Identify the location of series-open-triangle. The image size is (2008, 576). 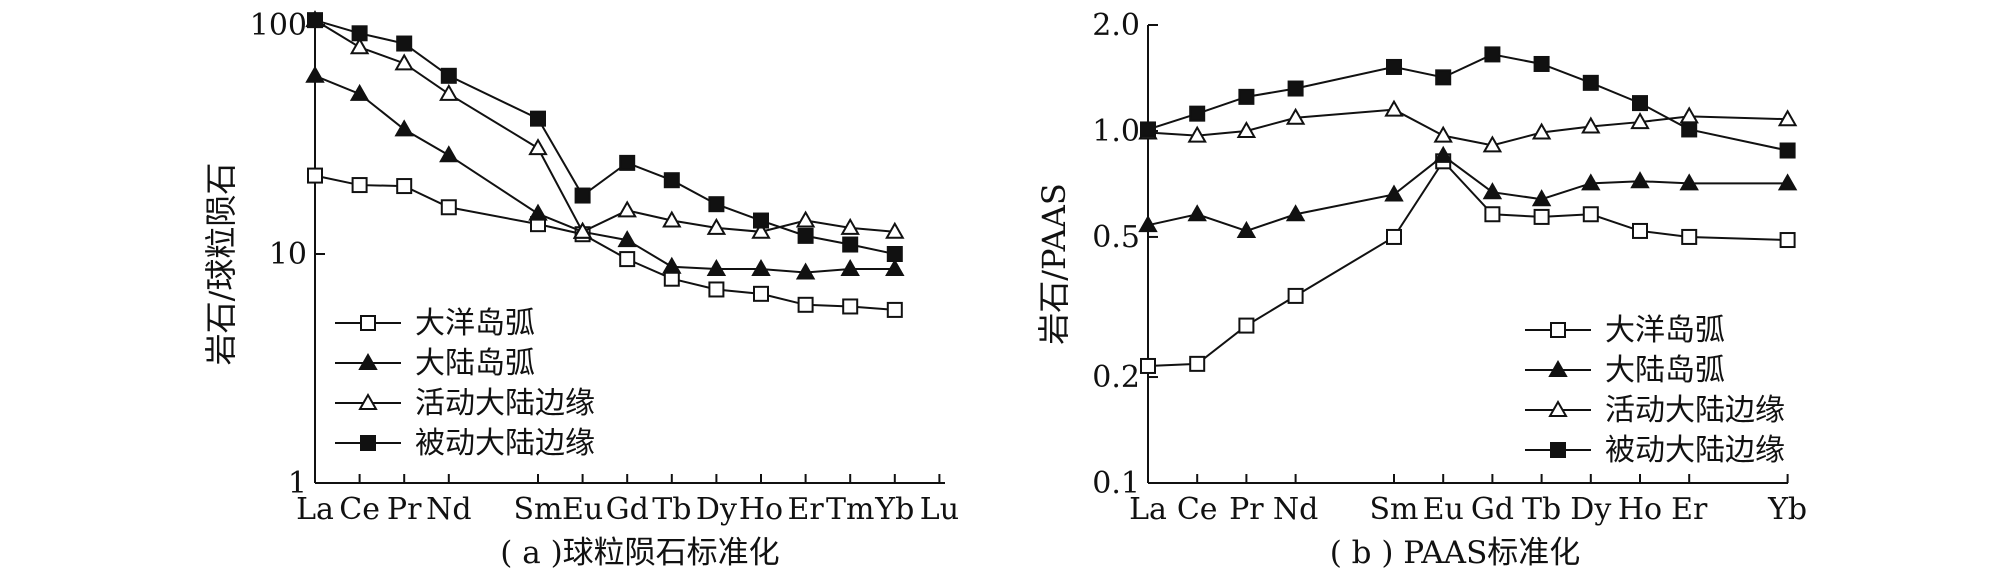
(1468, 126).